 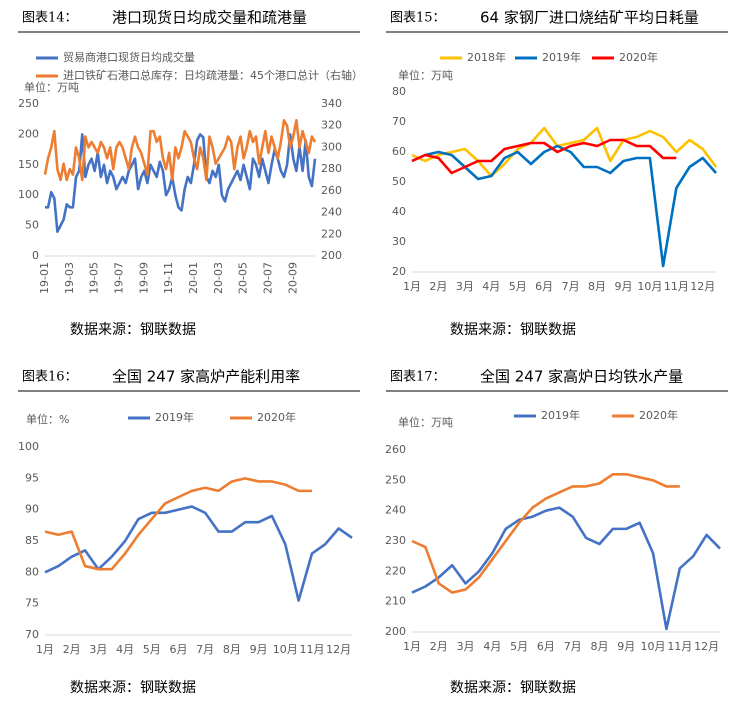 I want to click on chart-title: 64 家钢厂进口烧结矿平均日耗量, so click(x=589, y=18).